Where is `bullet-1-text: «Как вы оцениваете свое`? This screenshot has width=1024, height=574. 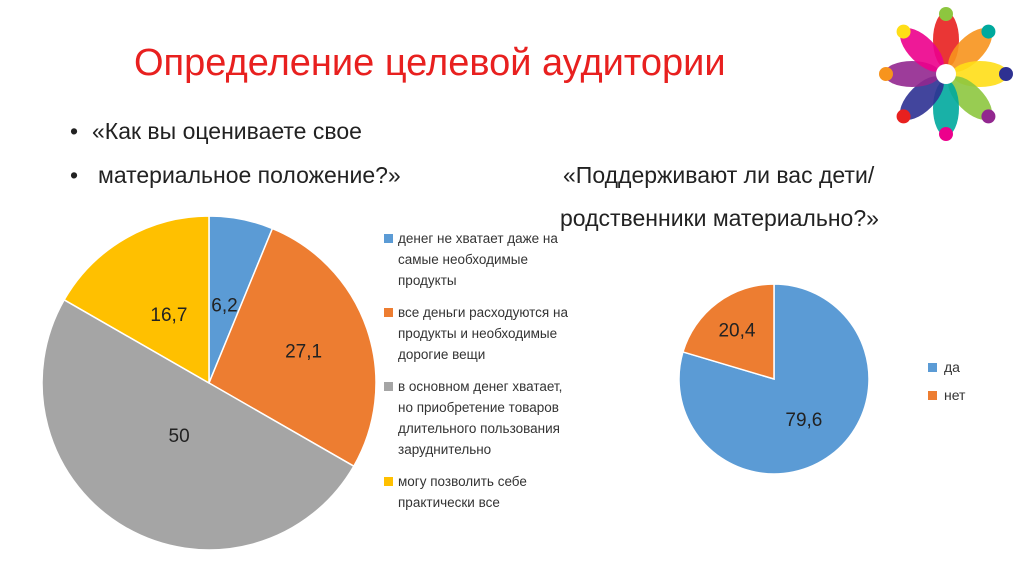 bullet-1-text: «Как вы оцениваете свое is located at coordinates (227, 131).